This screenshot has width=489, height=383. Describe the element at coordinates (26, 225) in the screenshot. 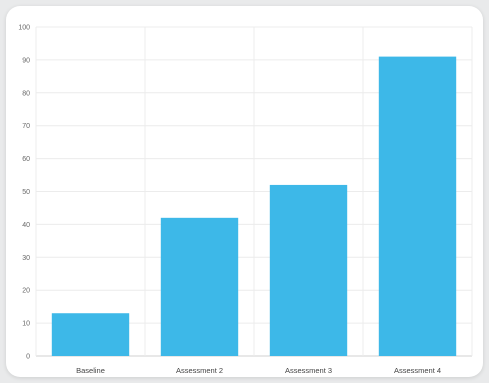

I see `y-tick-label: 40` at that location.